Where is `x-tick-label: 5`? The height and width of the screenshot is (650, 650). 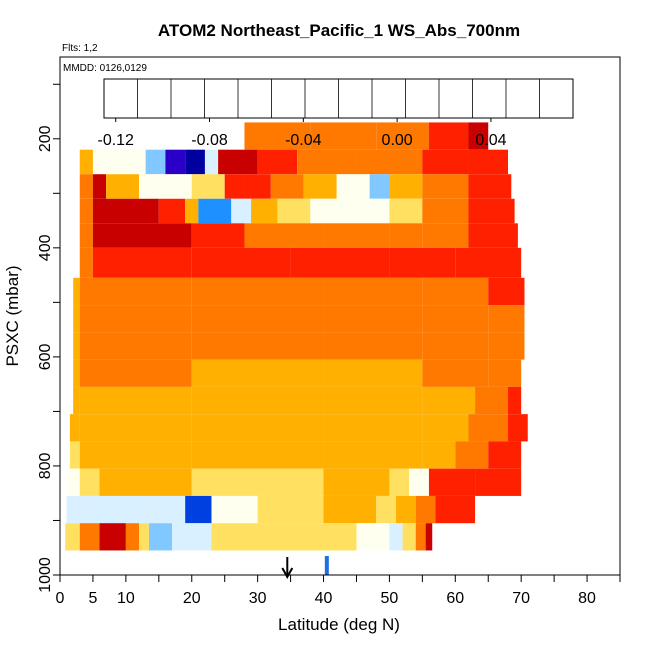 x-tick-label: 5 is located at coordinates (92, 598).